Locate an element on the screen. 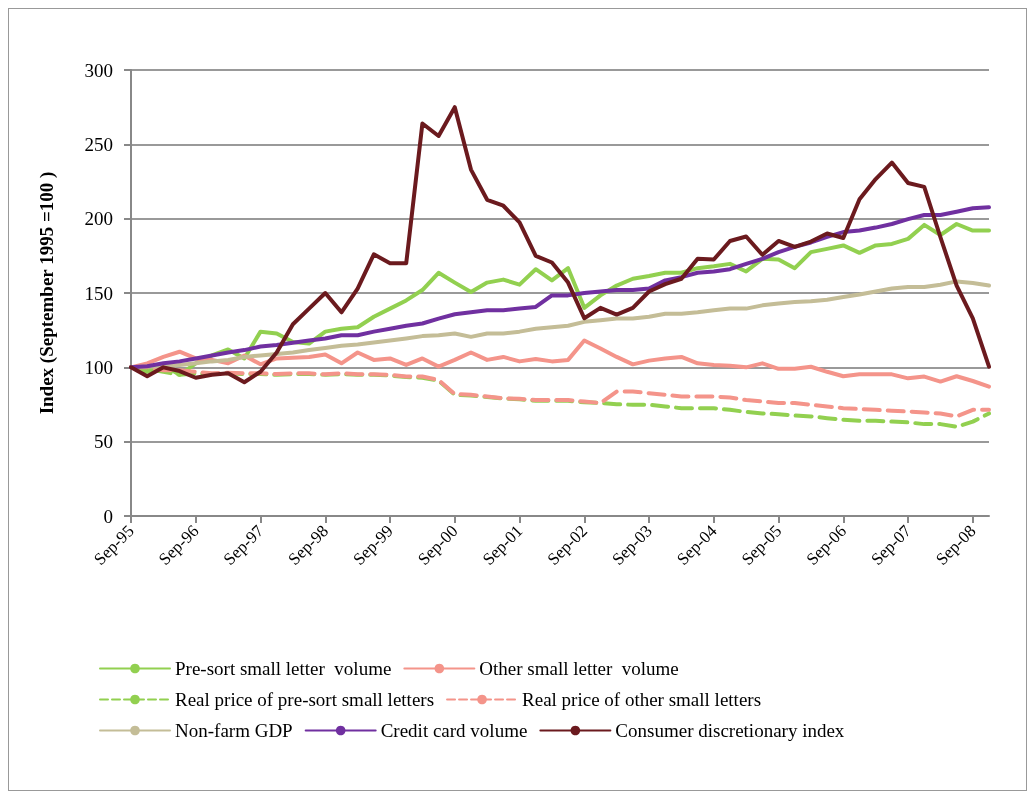 This screenshot has width=1035, height=799. legend-label: Consumer discretionary index is located at coordinates (730, 730).